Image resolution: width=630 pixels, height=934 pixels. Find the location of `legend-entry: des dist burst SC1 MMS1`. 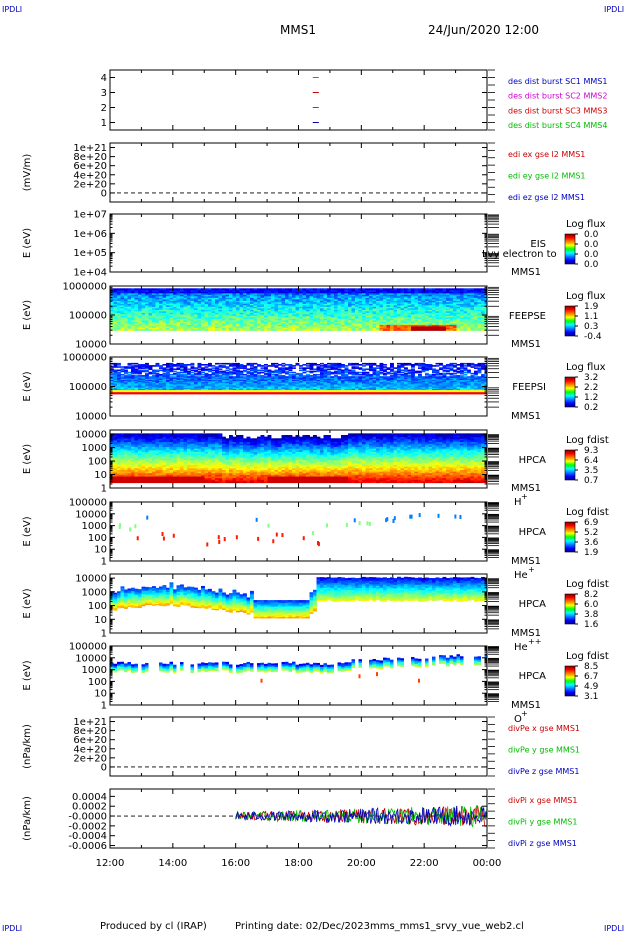

legend-entry: des dist burst SC1 MMS1 is located at coordinates (557, 81).